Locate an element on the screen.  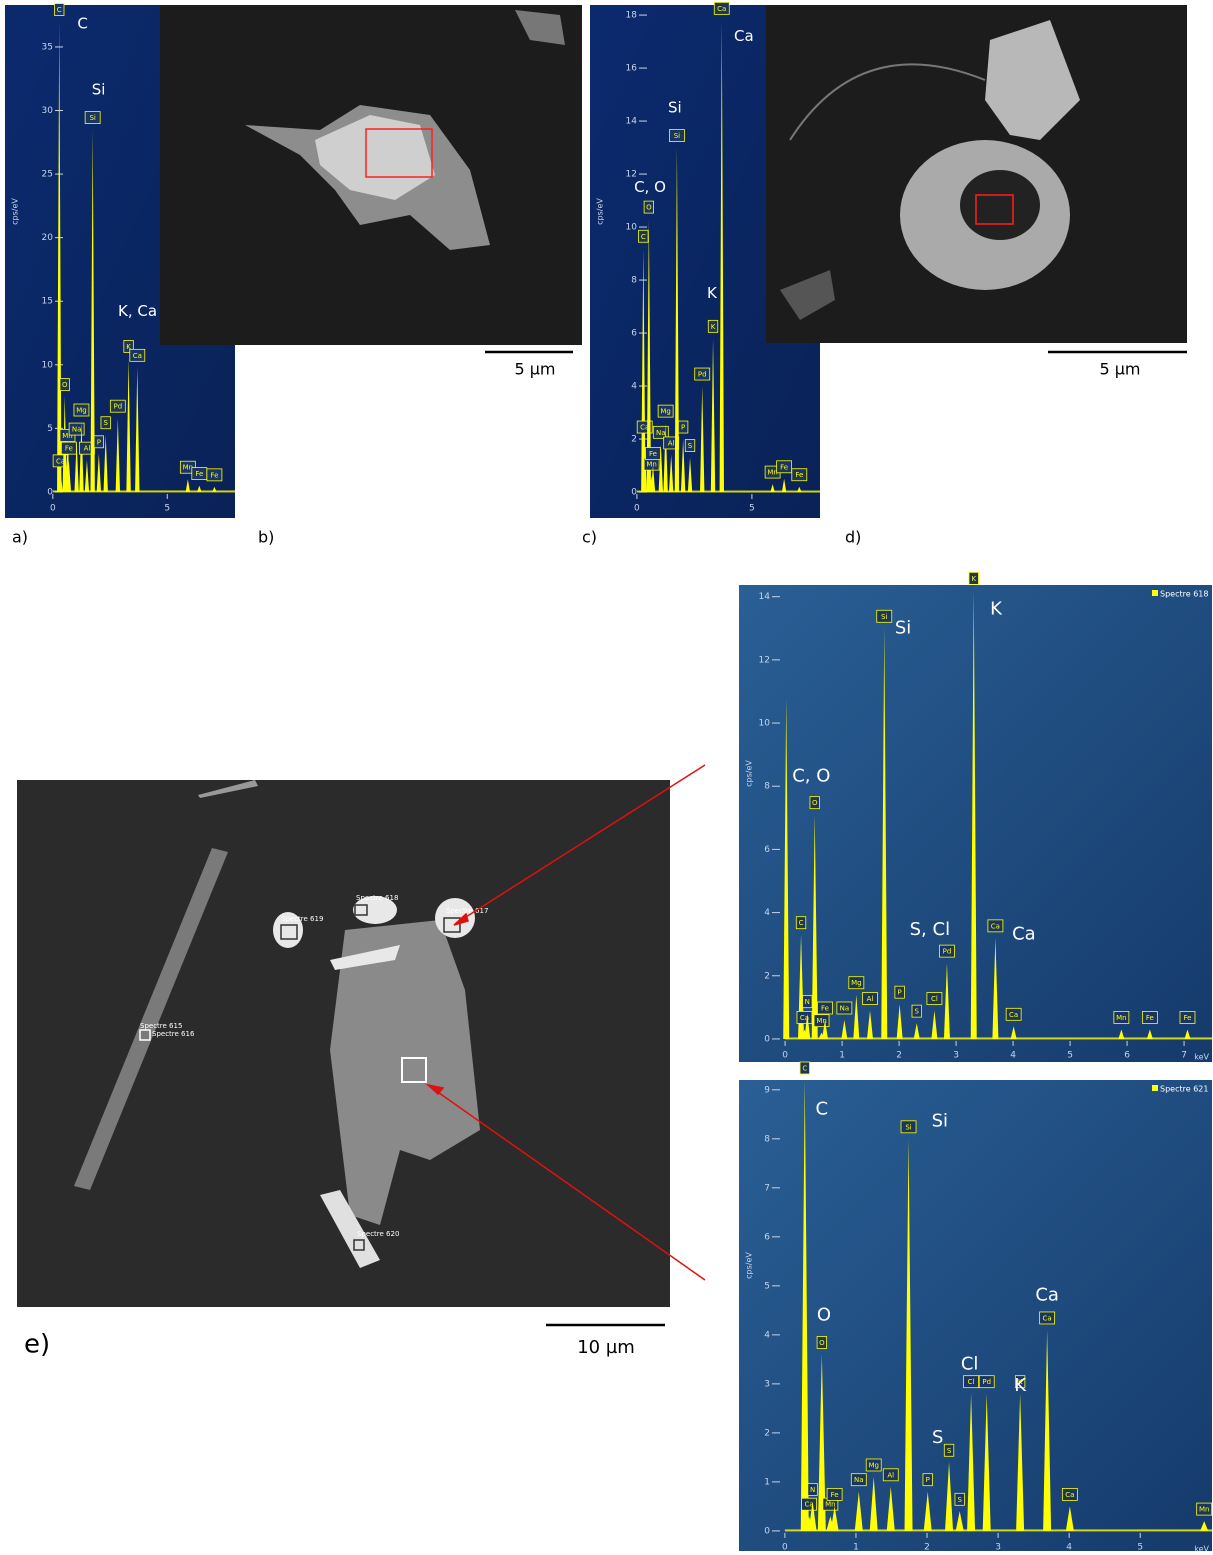
peak-label: O is located at coordinates (815, 803).